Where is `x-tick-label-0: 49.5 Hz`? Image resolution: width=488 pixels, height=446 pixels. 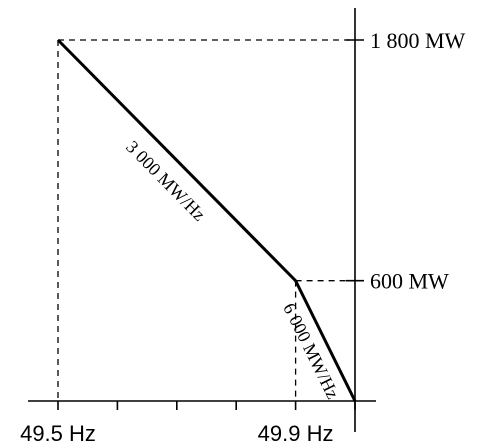 x-tick-label-0: 49.5 Hz is located at coordinates (58, 433).